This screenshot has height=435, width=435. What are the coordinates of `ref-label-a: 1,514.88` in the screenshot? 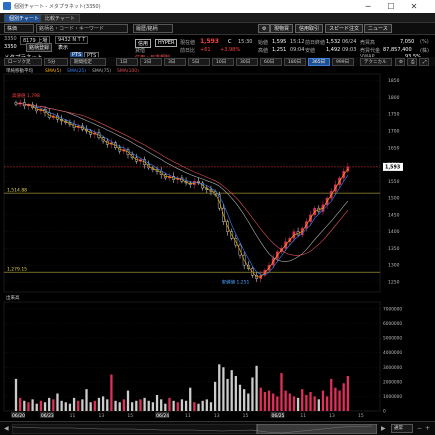 It's located at (17, 191).